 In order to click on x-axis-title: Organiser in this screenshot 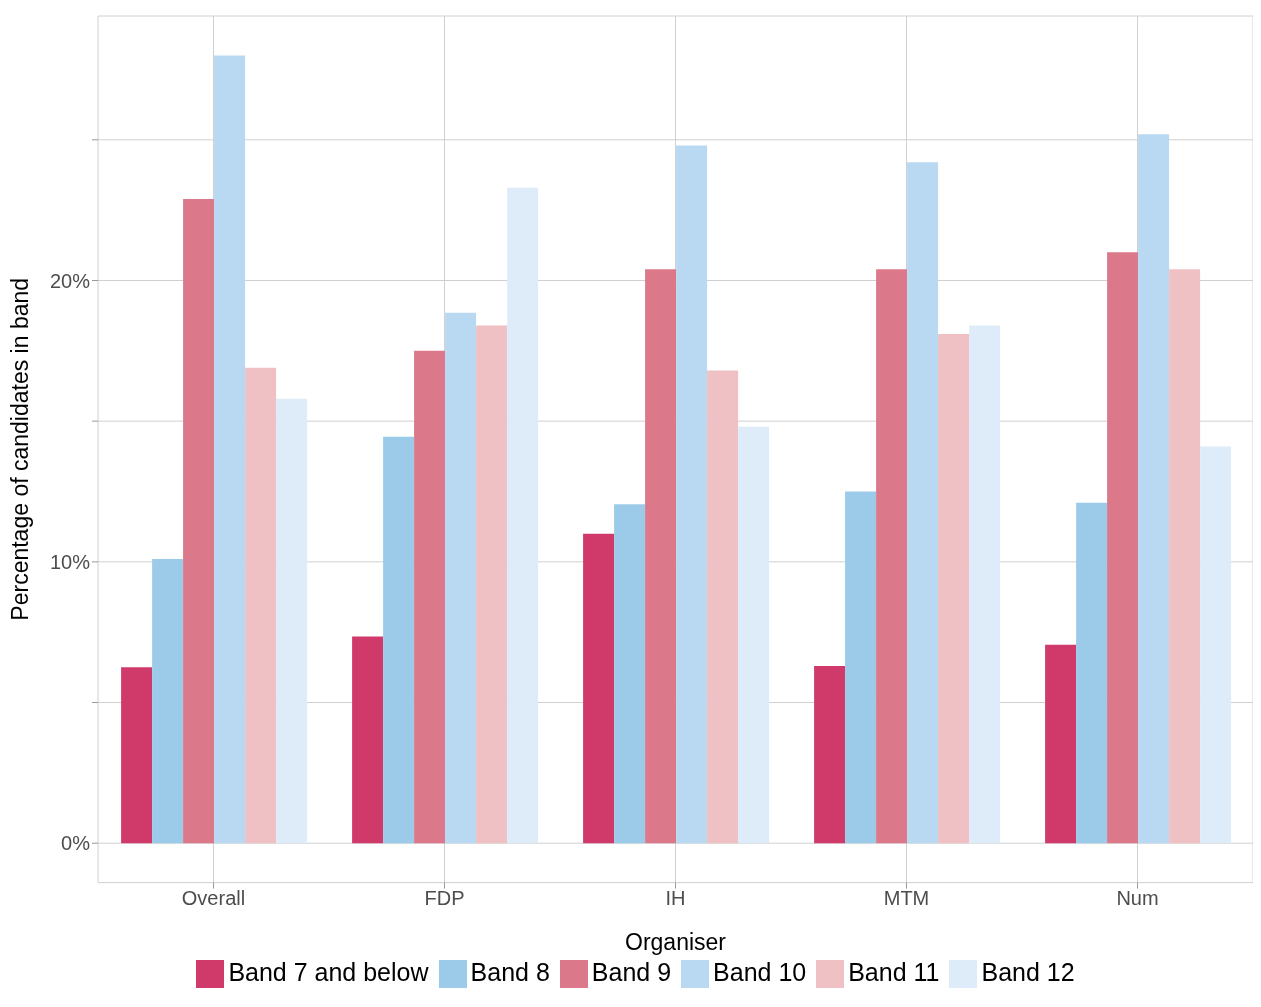, I will do `click(676, 941)`.